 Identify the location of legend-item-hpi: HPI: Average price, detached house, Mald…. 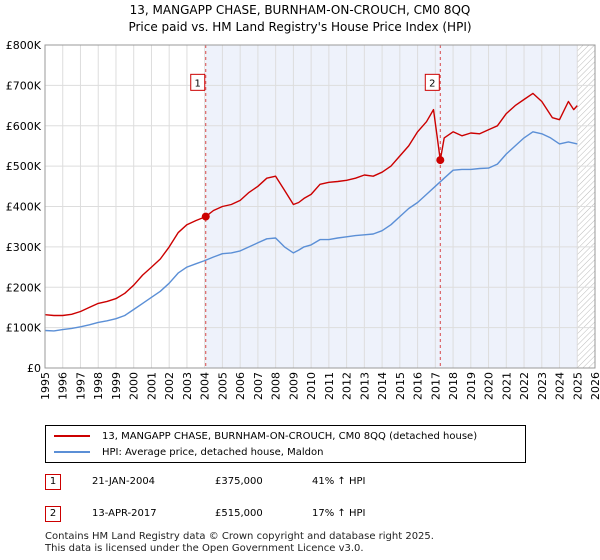
(188, 452).